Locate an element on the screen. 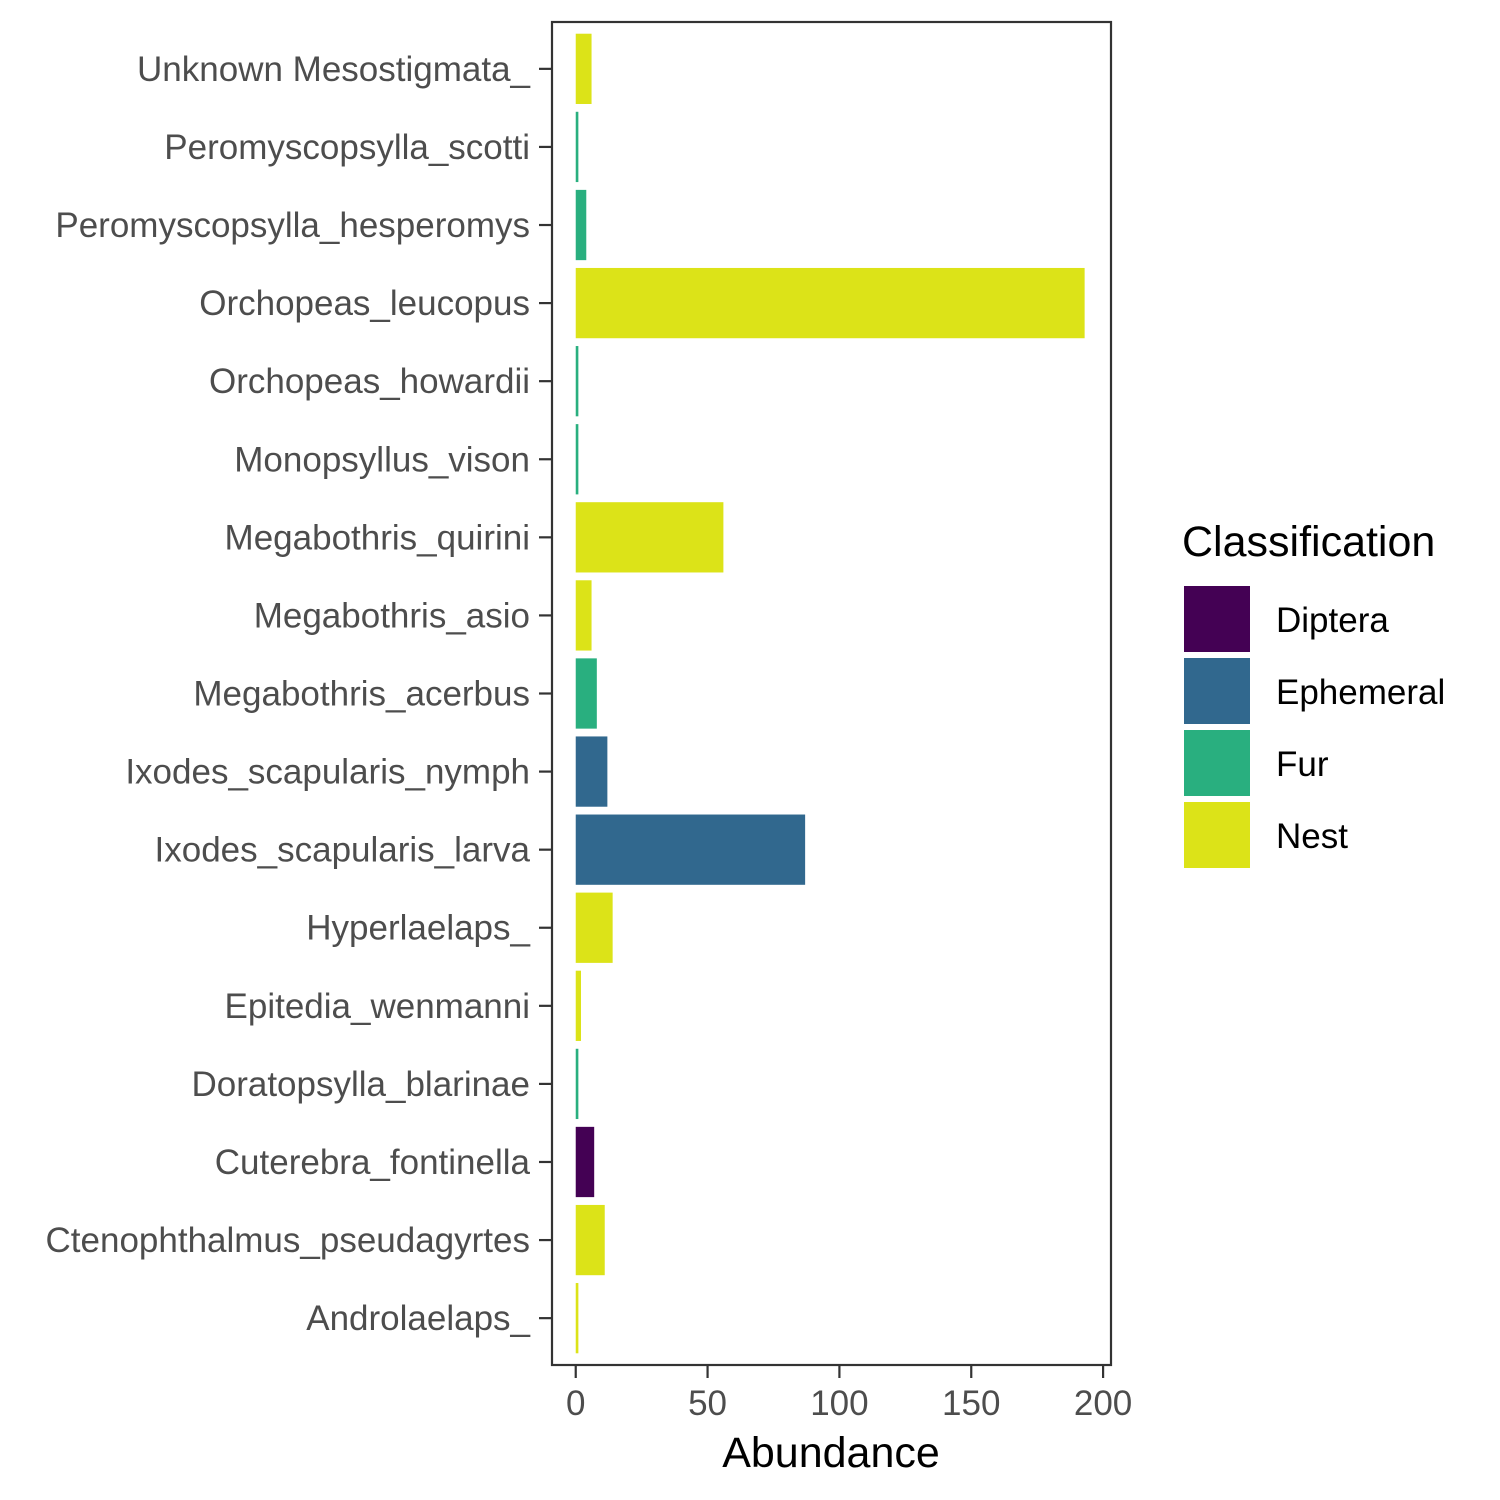 This screenshot has width=1500, height=1500. y-tick-label: Orchopeas_howardii is located at coordinates (369, 381).